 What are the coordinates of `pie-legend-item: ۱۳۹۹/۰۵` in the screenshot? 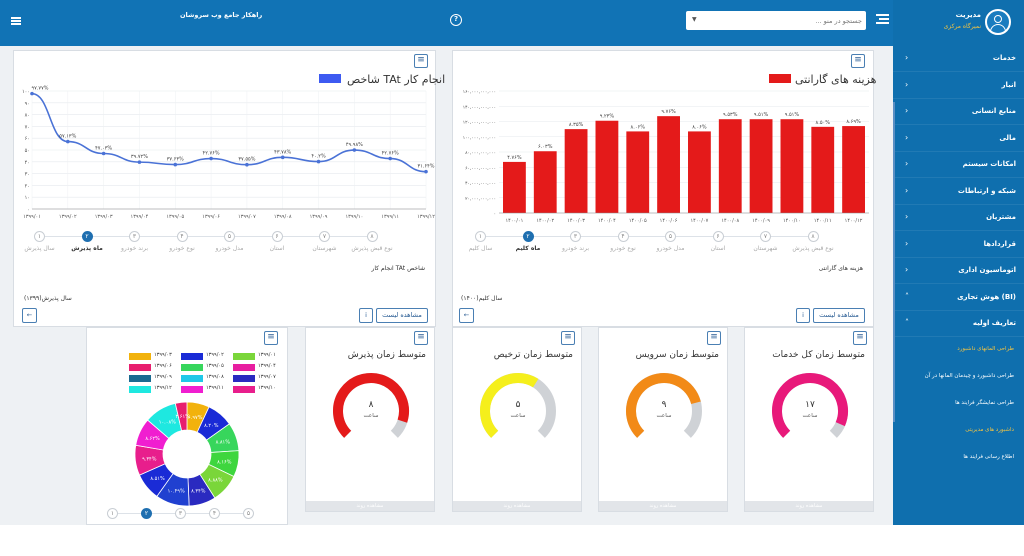 It's located at (206, 367).